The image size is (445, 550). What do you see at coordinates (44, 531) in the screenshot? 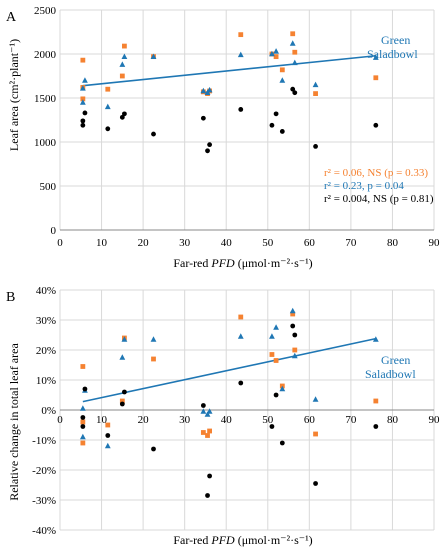
I see `panel-b-y-tick-label: -40%` at bounding box center [44, 531].